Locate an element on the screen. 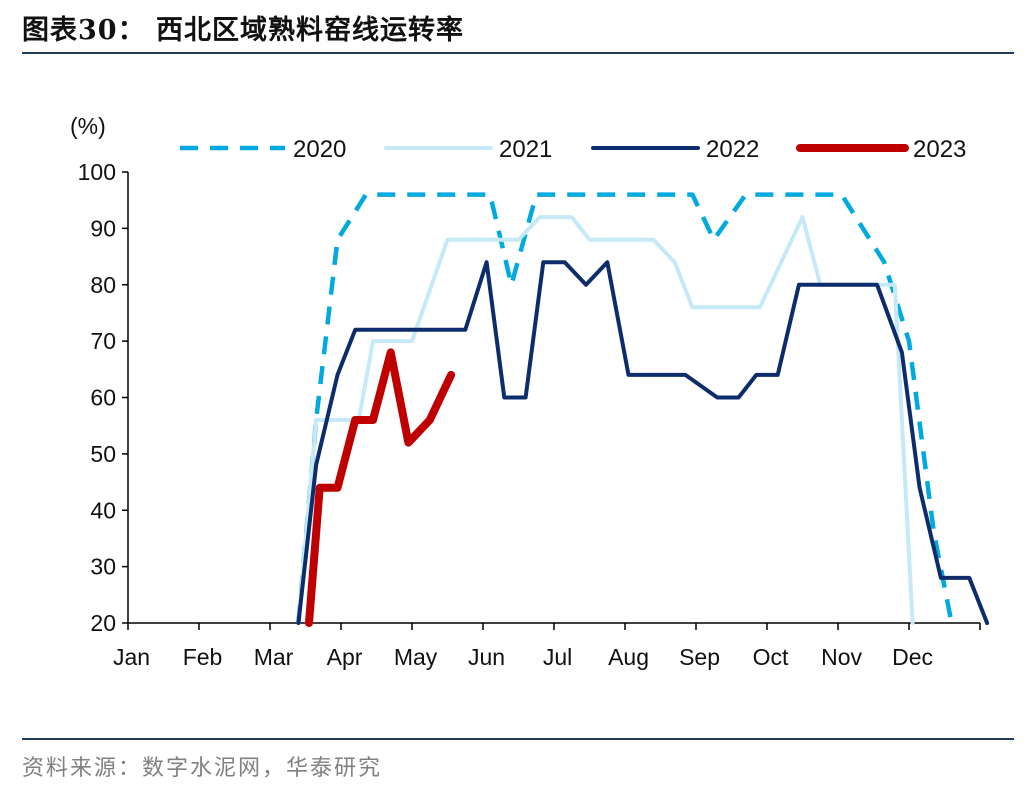 The image size is (1036, 792). x-tick-label: Dec is located at coordinates (912, 657).